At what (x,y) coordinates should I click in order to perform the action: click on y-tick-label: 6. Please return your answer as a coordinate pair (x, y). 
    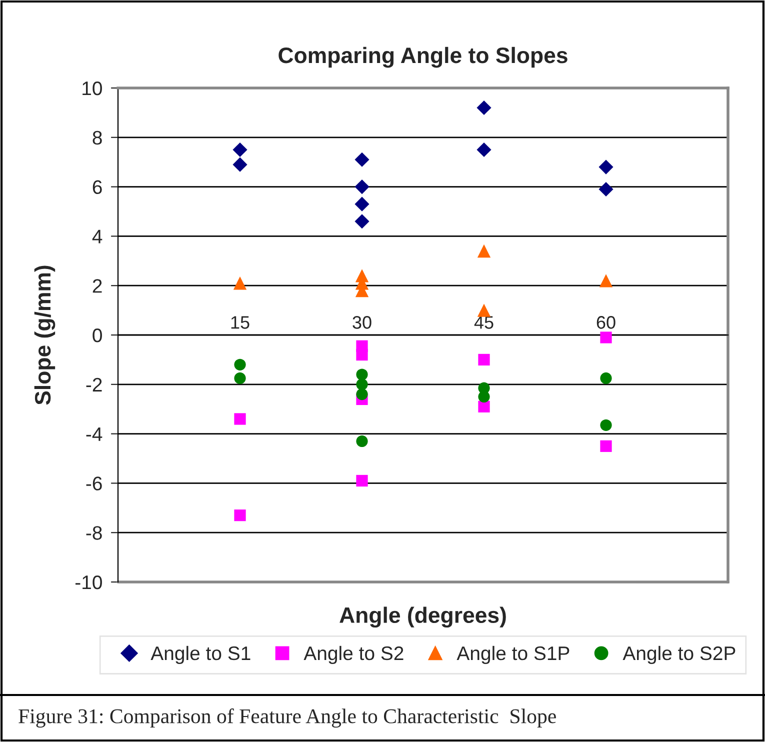
    Looking at the image, I should click on (97, 187).